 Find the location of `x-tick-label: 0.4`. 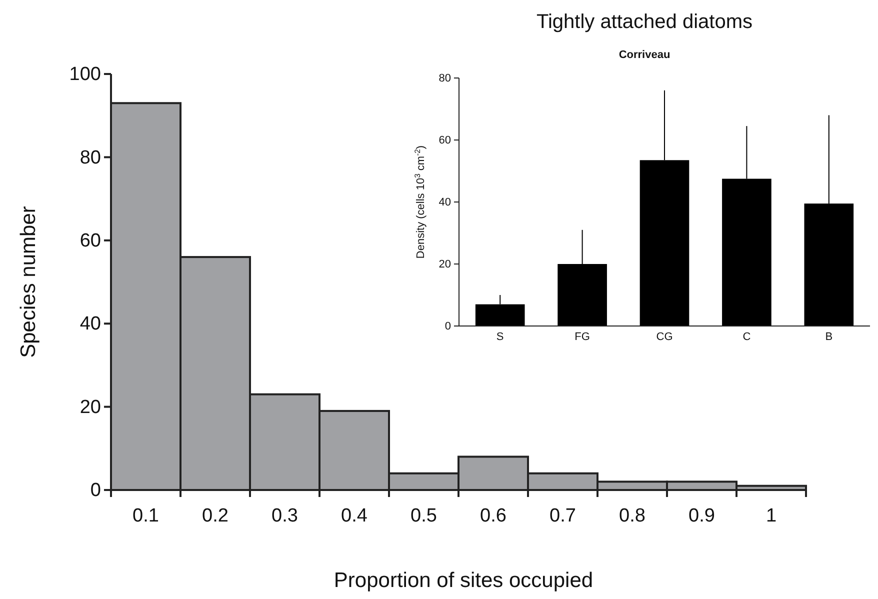

x-tick-label: 0.4 is located at coordinates (354, 515).